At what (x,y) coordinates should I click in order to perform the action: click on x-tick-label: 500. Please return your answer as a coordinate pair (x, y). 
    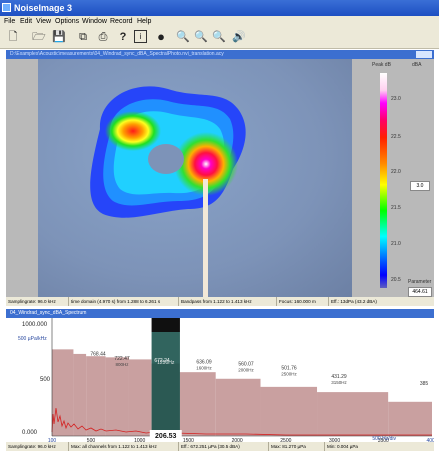
    Looking at the image, I should click on (91, 440).